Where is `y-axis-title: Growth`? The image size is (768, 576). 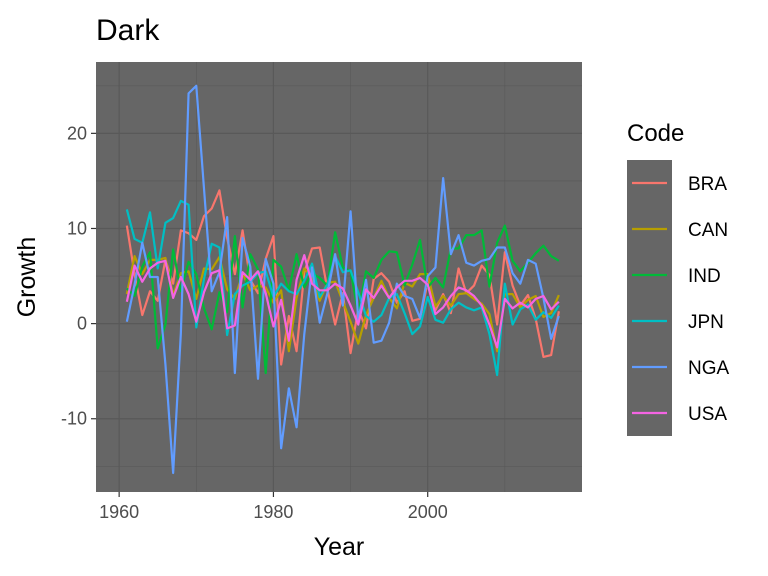 y-axis-title: Growth is located at coordinates (27, 277).